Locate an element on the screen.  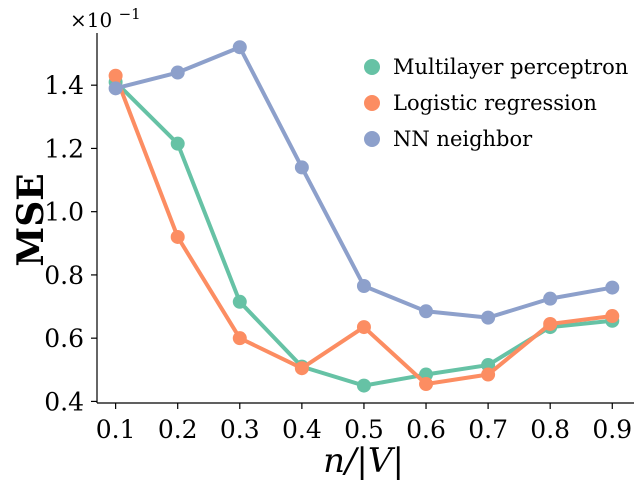
legend-label: Logistic regression is located at coordinates (495, 103).